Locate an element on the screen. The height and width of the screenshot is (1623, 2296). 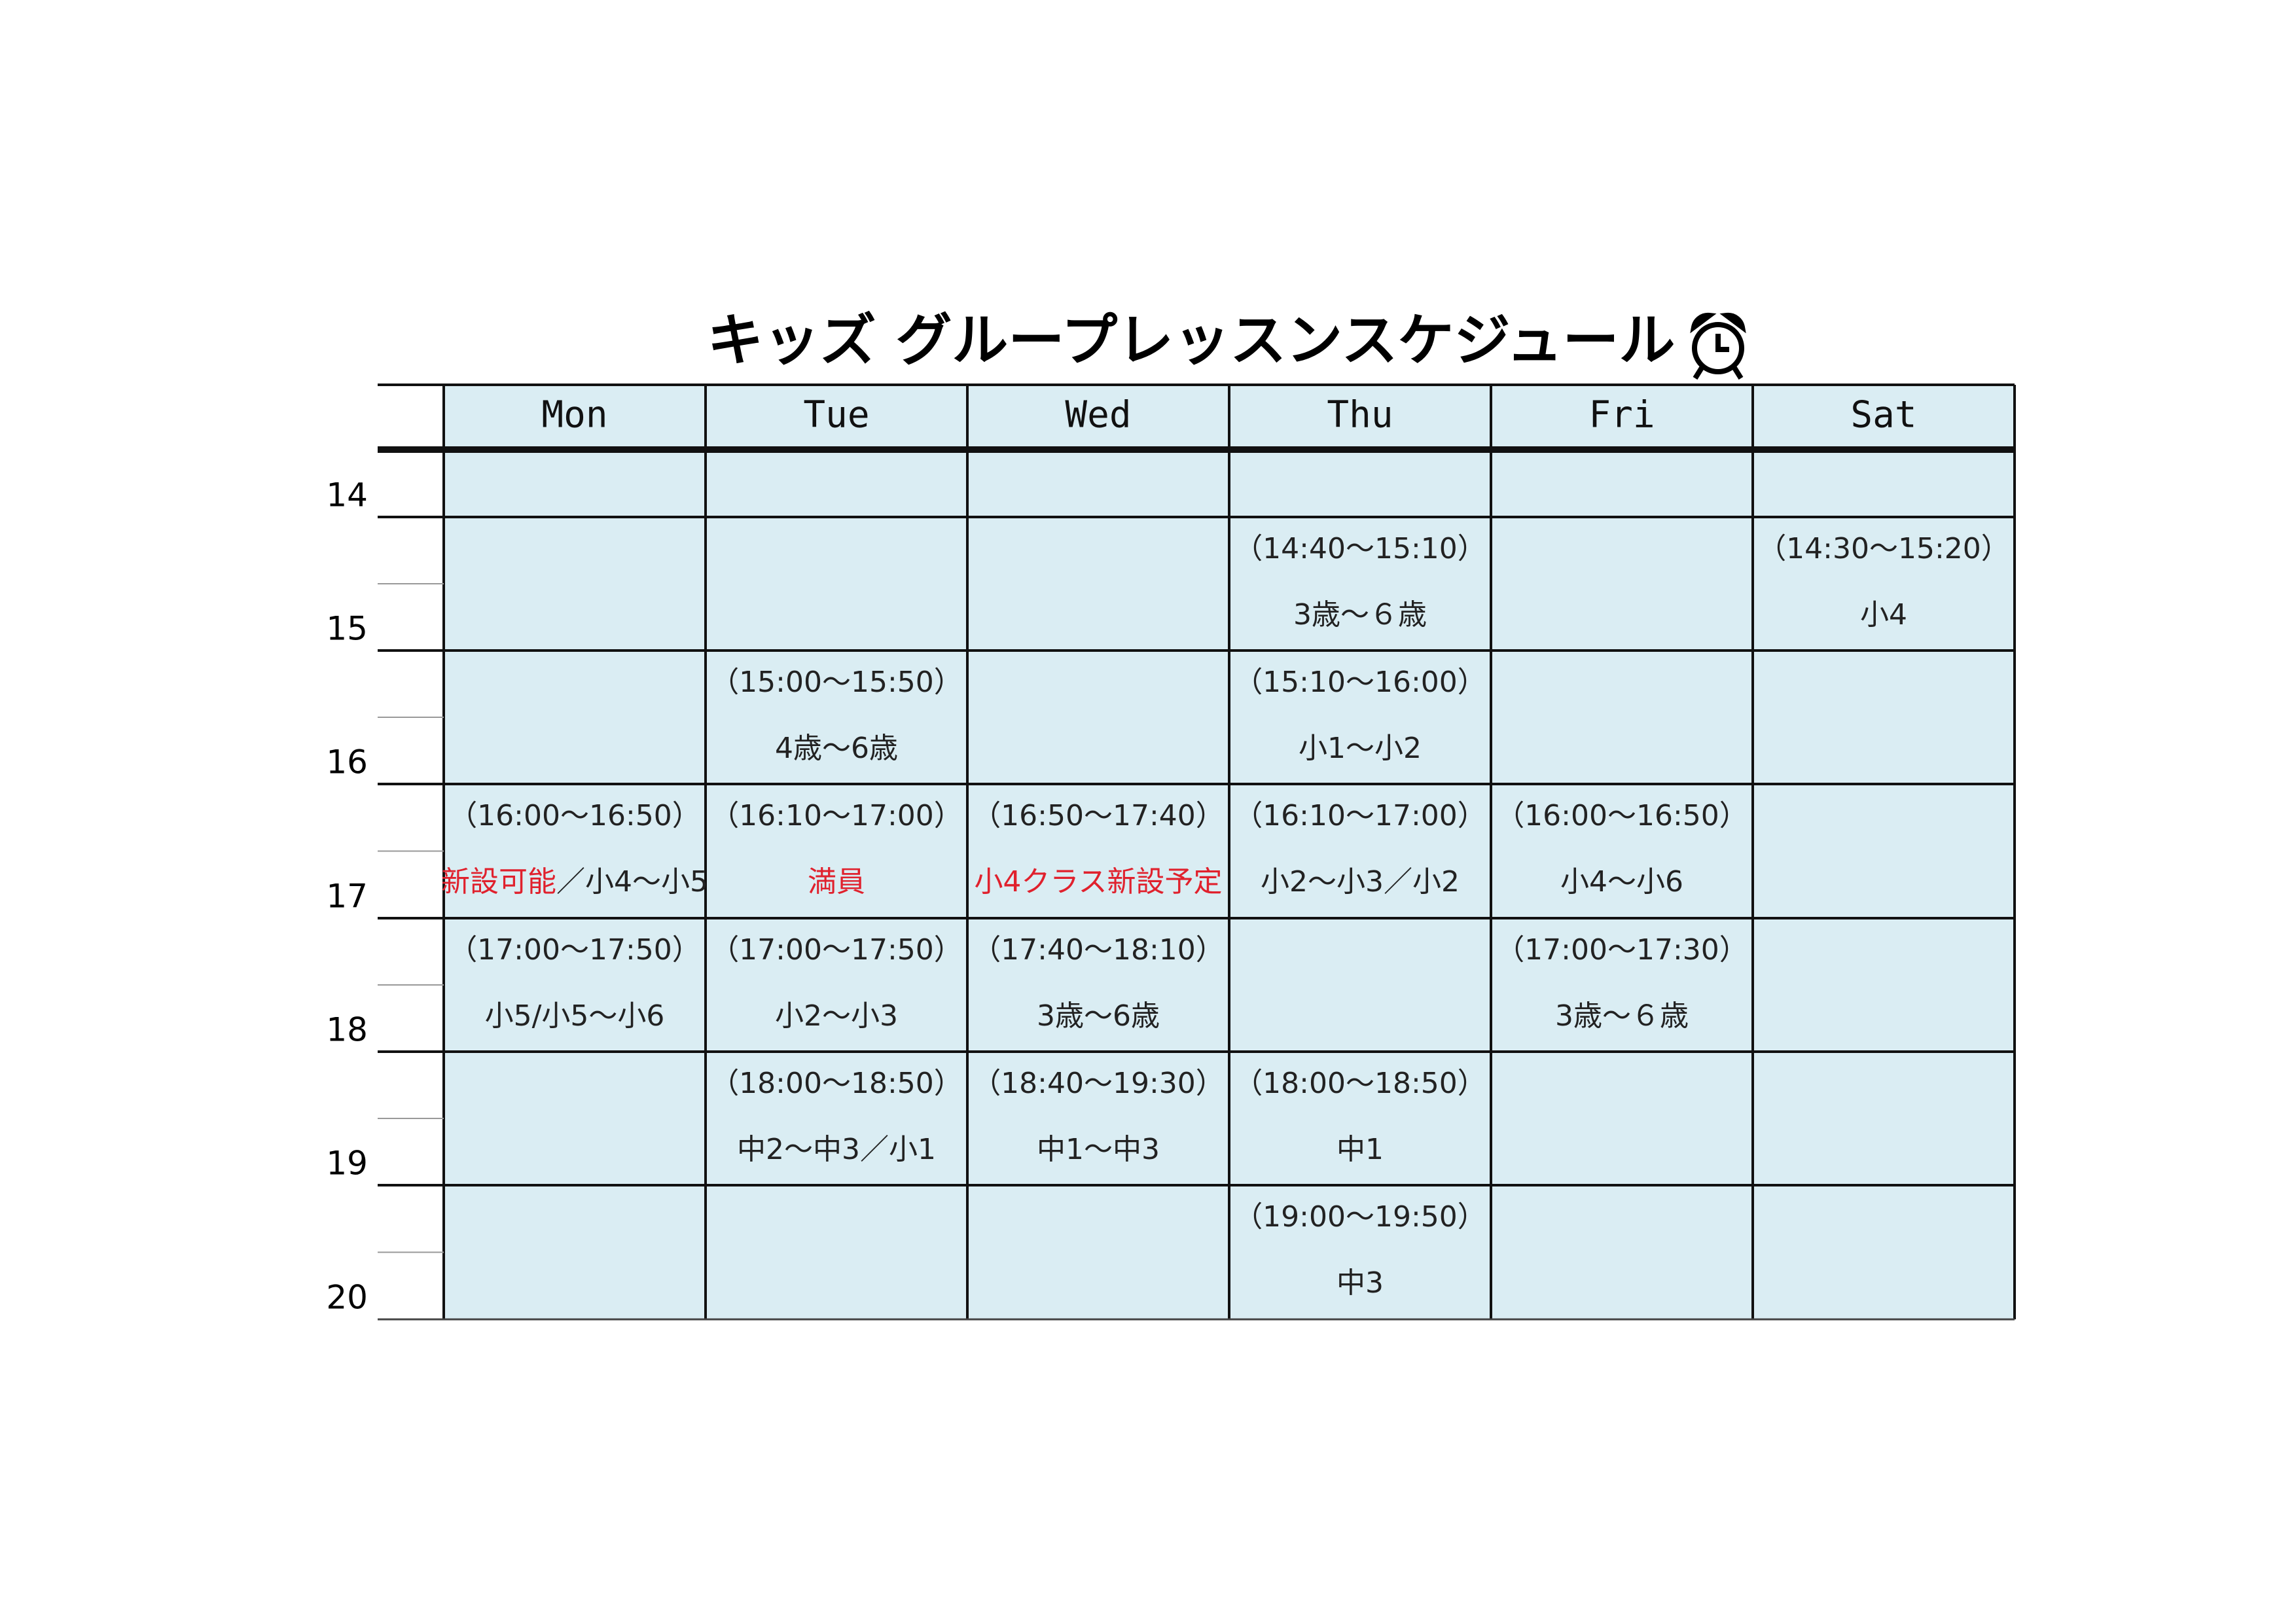
lesson-target: 小2〜小3／小2 is located at coordinates (1360, 882).